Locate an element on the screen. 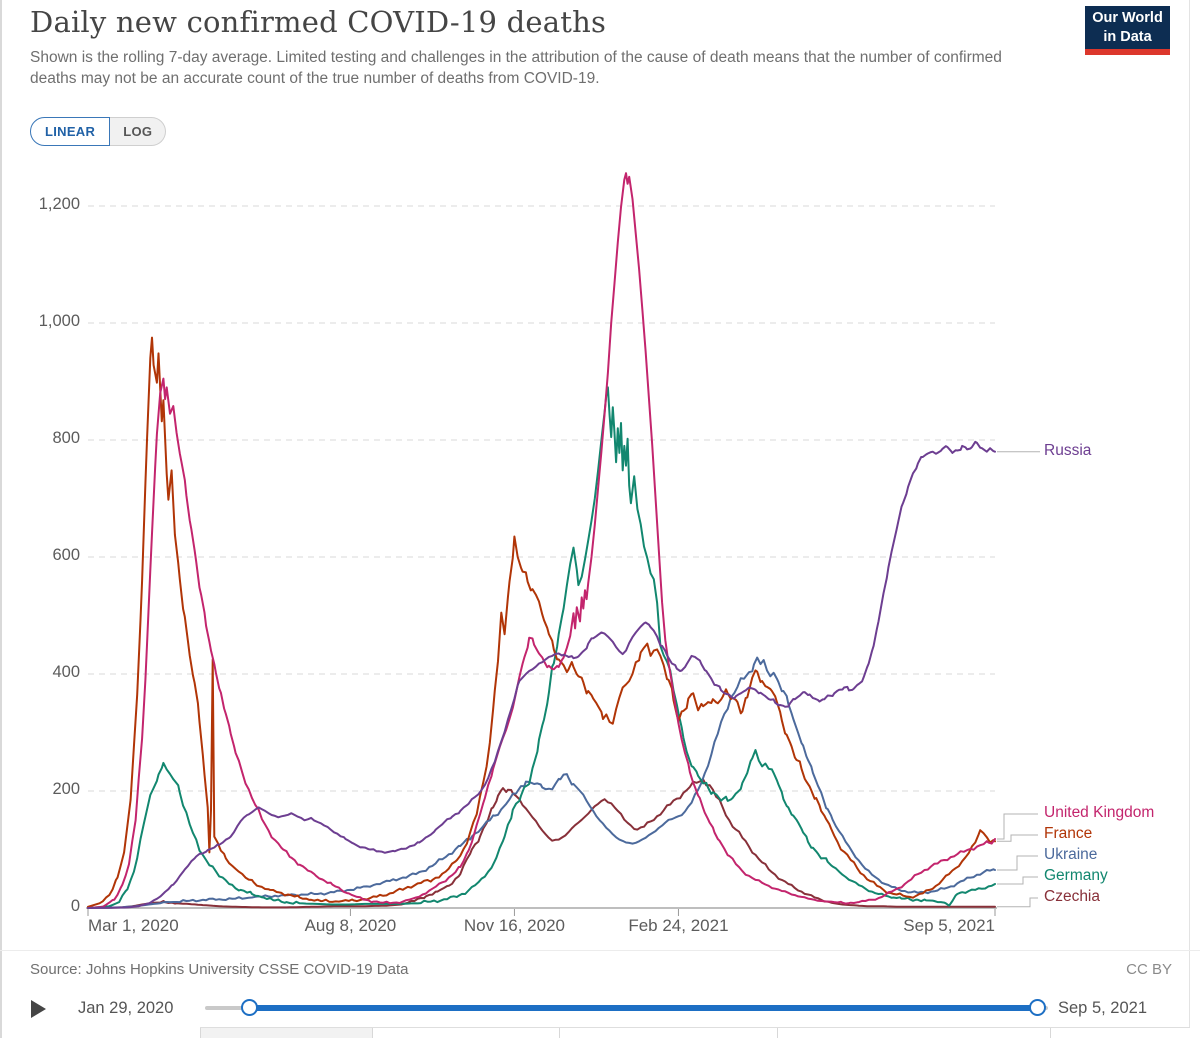  y-tick-label: 0 is located at coordinates (75, 906).